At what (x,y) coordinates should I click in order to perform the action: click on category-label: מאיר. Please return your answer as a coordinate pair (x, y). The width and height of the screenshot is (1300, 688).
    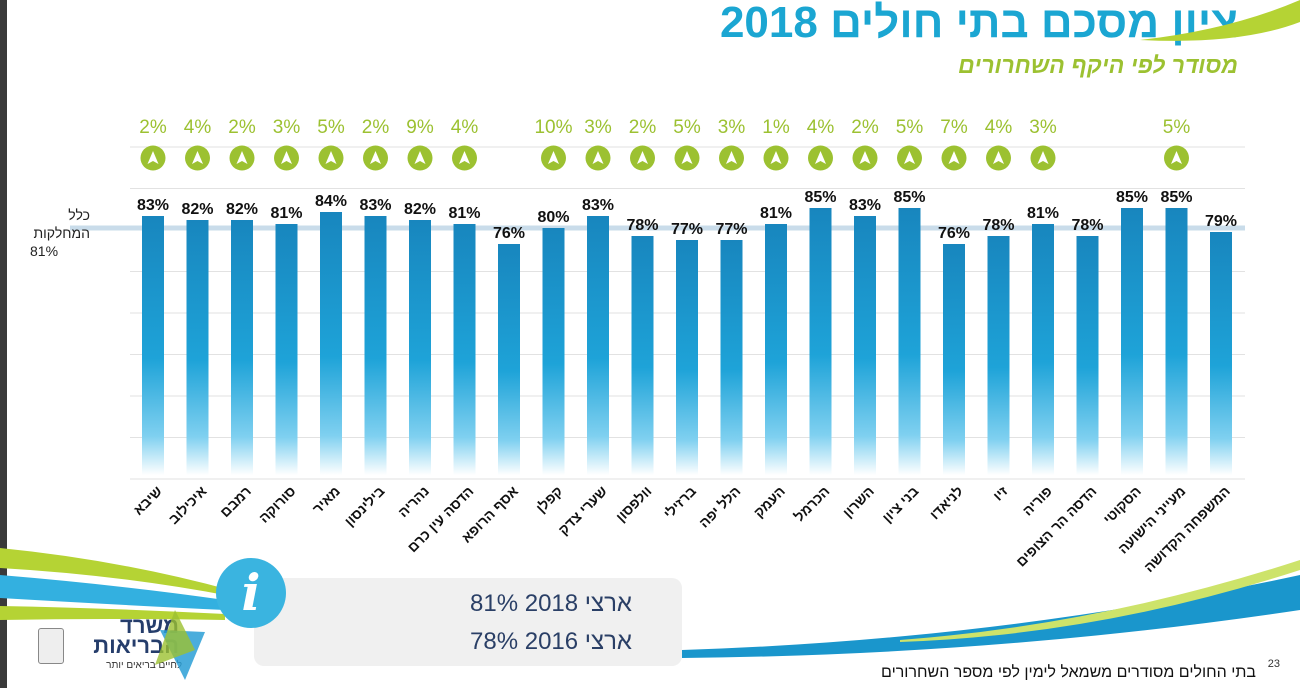
    Looking at the image, I should click on (326, 500).